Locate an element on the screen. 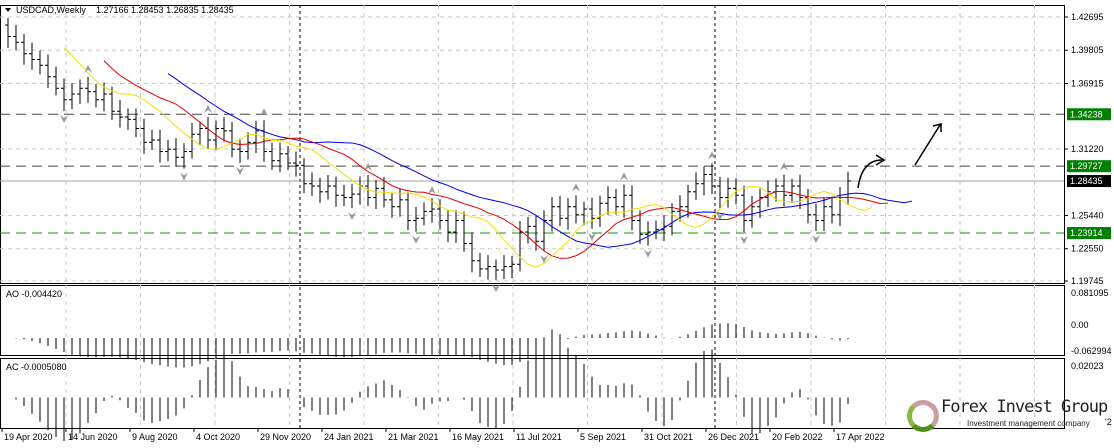 The width and height of the screenshot is (1114, 448). x-tick-label: 21 Mar 2021 is located at coordinates (413, 437).